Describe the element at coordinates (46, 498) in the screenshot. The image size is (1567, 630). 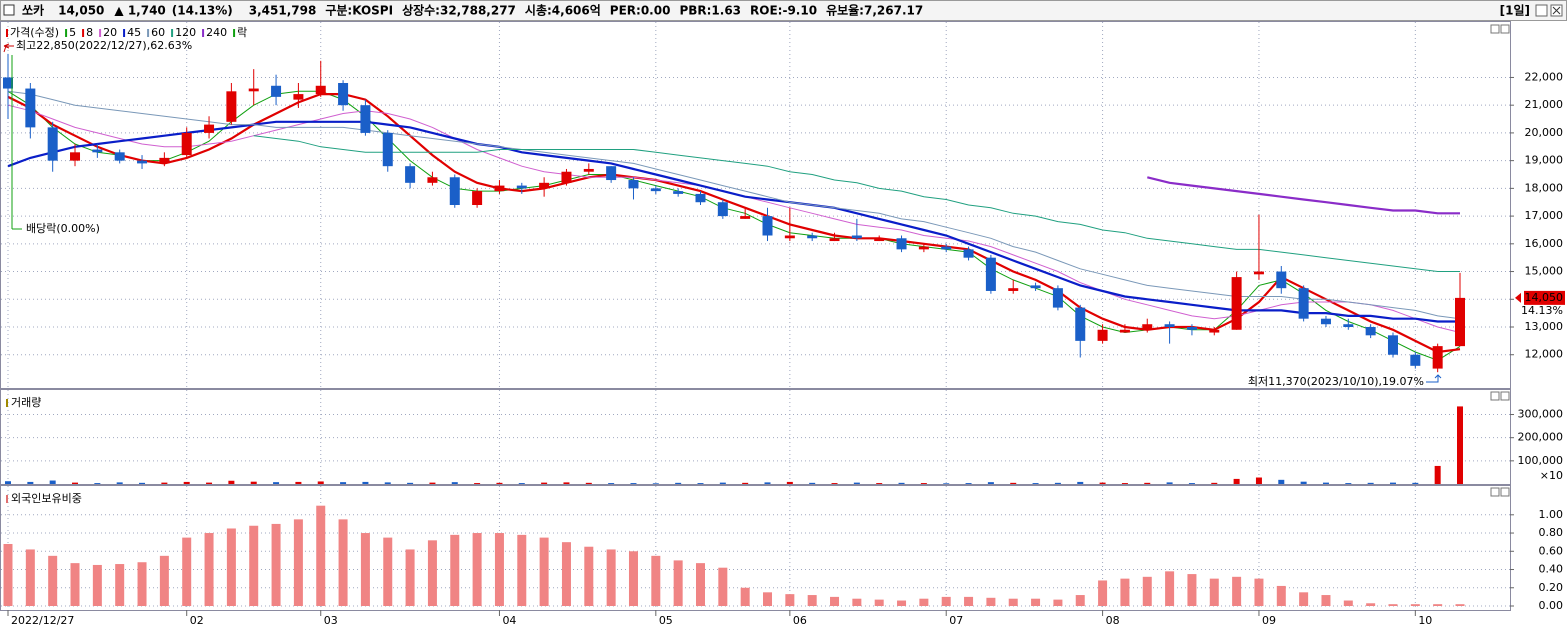
I see `panel-title: 외국인보유비중` at that location.